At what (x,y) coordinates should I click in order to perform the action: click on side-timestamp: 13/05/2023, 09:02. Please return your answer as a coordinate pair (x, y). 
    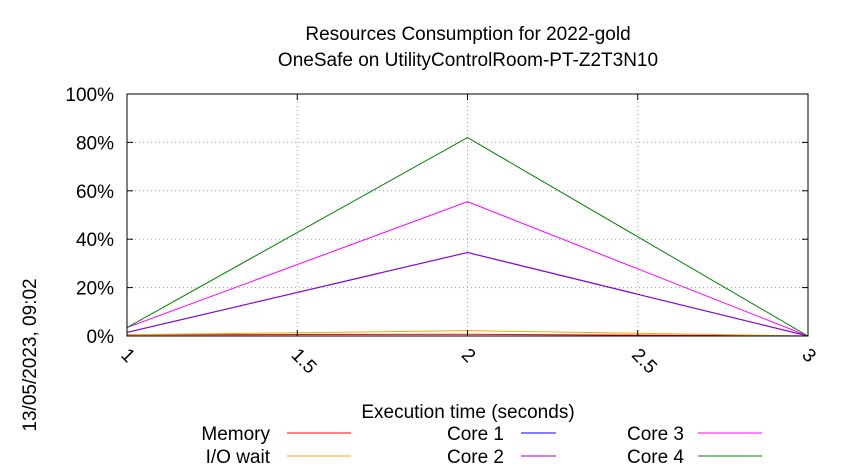
    Looking at the image, I should click on (30, 354).